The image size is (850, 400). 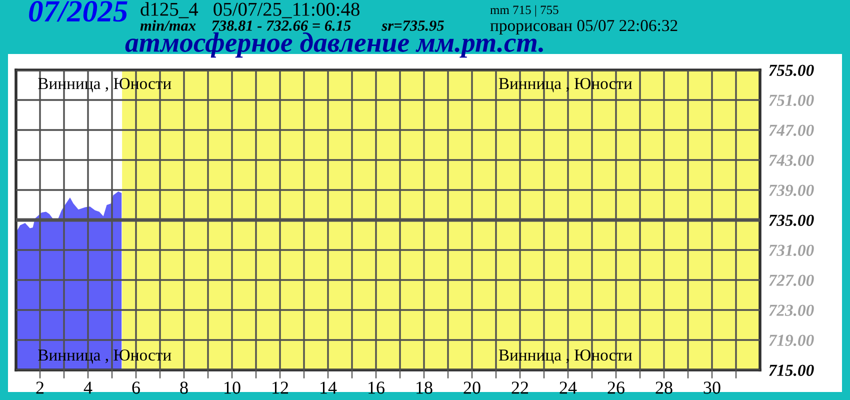 What do you see at coordinates (616, 388) in the screenshot?
I see `x-tick-label: 26` at bounding box center [616, 388].